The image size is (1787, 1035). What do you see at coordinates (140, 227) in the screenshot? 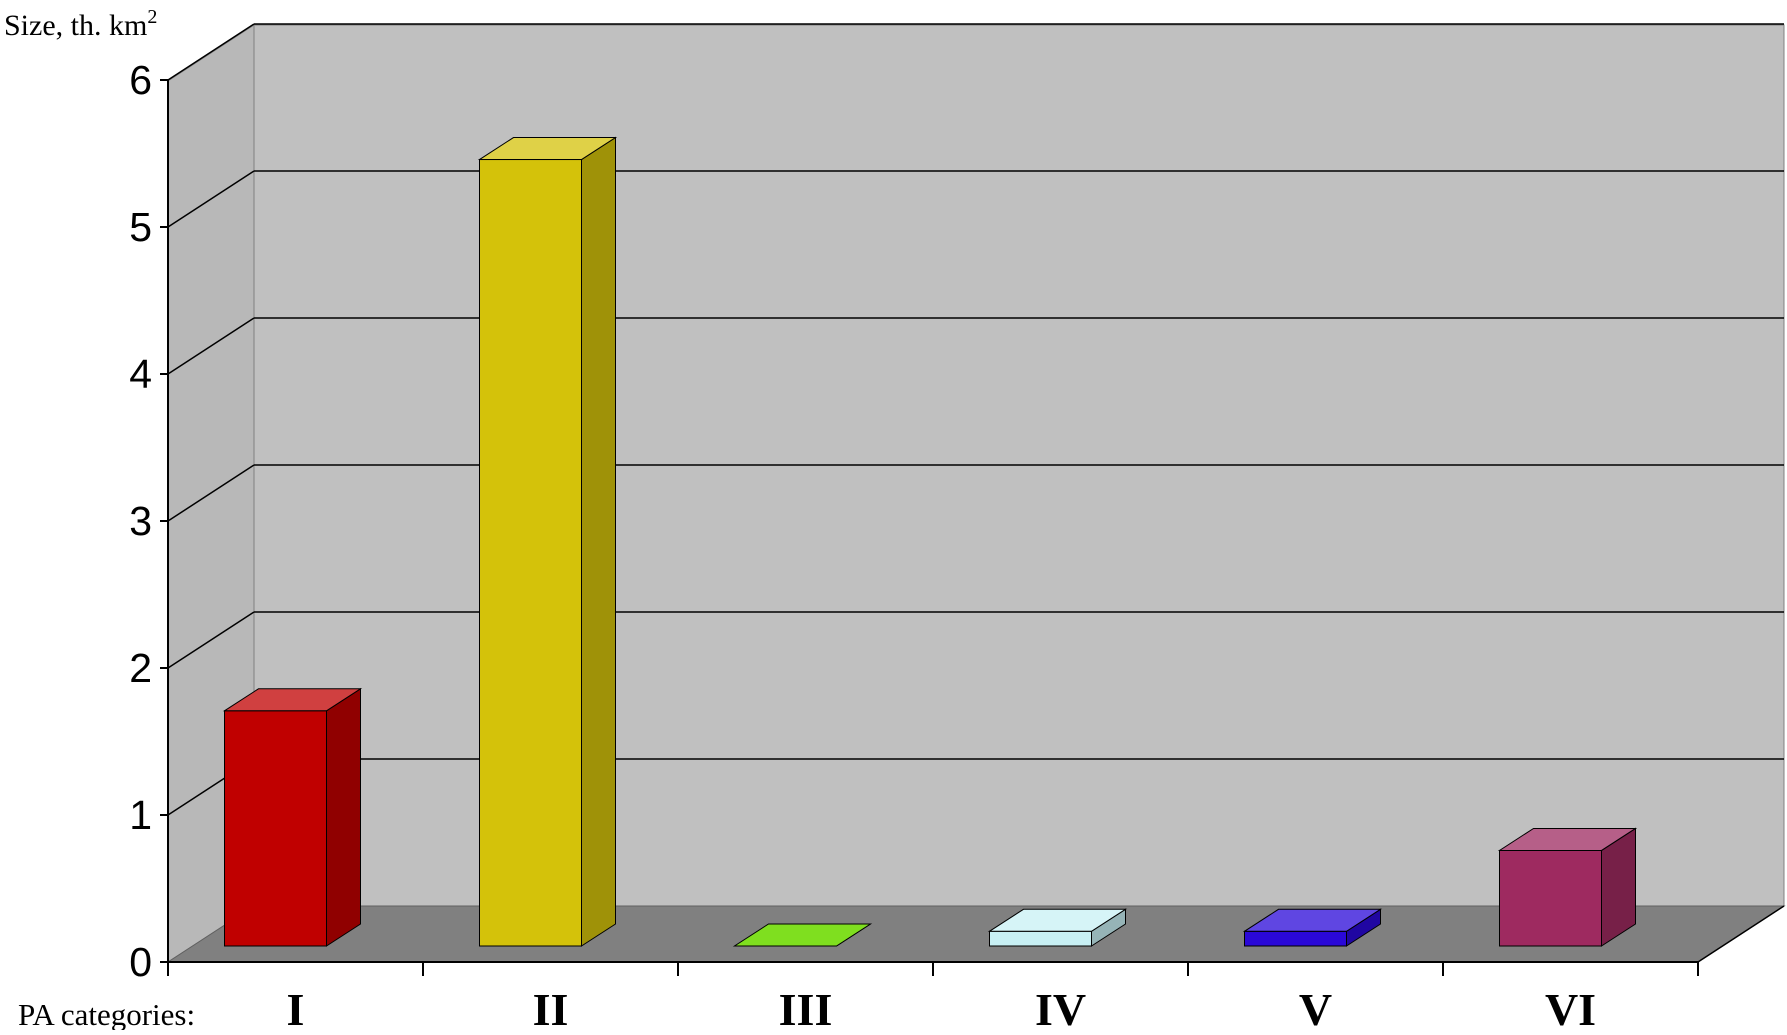
I see `y-tick-label: 5` at bounding box center [140, 227].